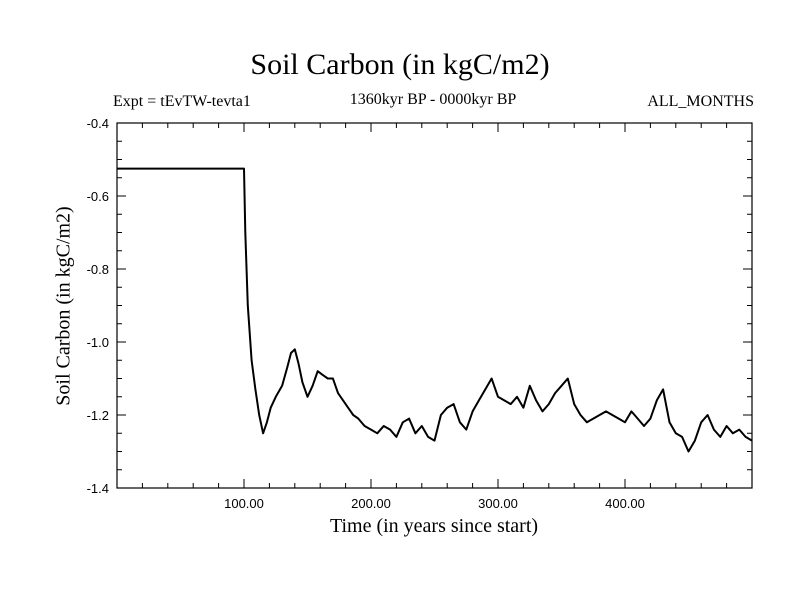 The image size is (800, 600). Describe the element at coordinates (433, 99) in the screenshot. I see `period-label: 1360kyr BP - 0000kyr BP` at that location.